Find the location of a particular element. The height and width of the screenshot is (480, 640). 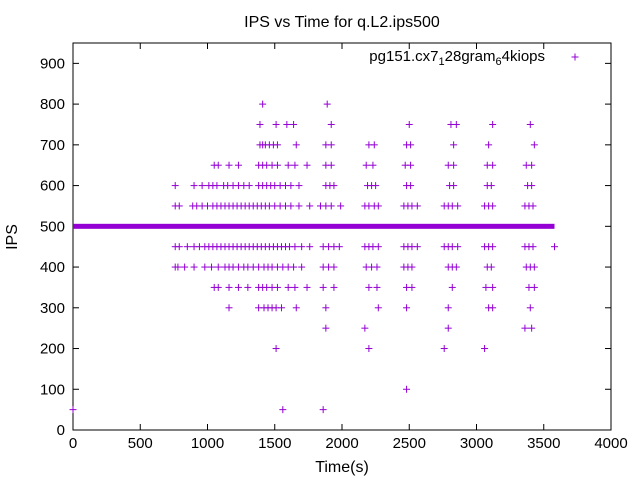

x-axis-label: Time(s) is located at coordinates (342, 467).